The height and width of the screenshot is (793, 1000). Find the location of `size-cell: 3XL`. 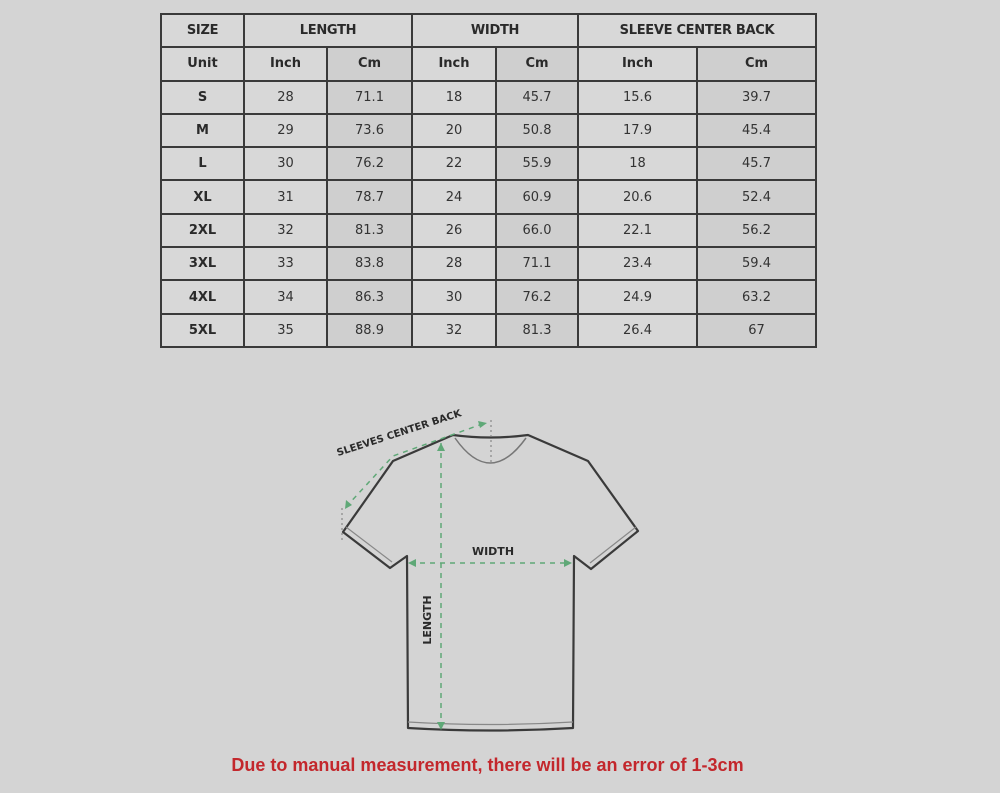

size-cell: 3XL is located at coordinates (202, 264).